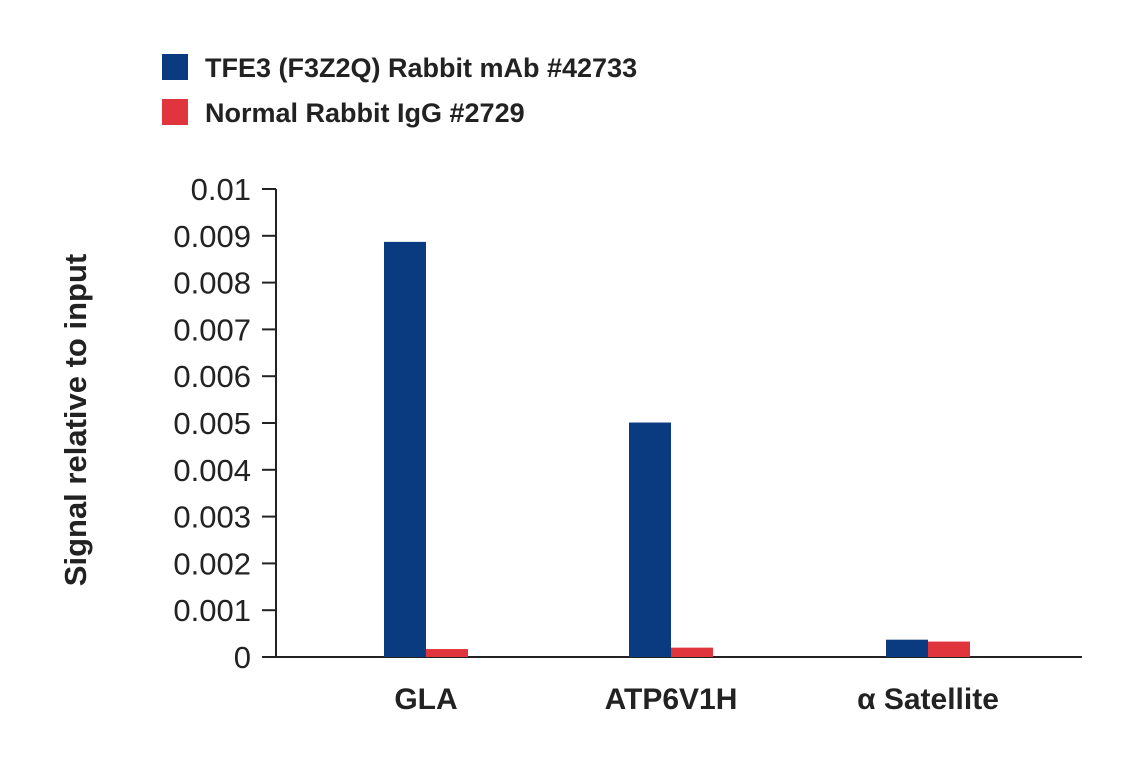 The height and width of the screenshot is (768, 1141). Describe the element at coordinates (212, 376) in the screenshot. I see `y-tick-label: 0.006` at that location.